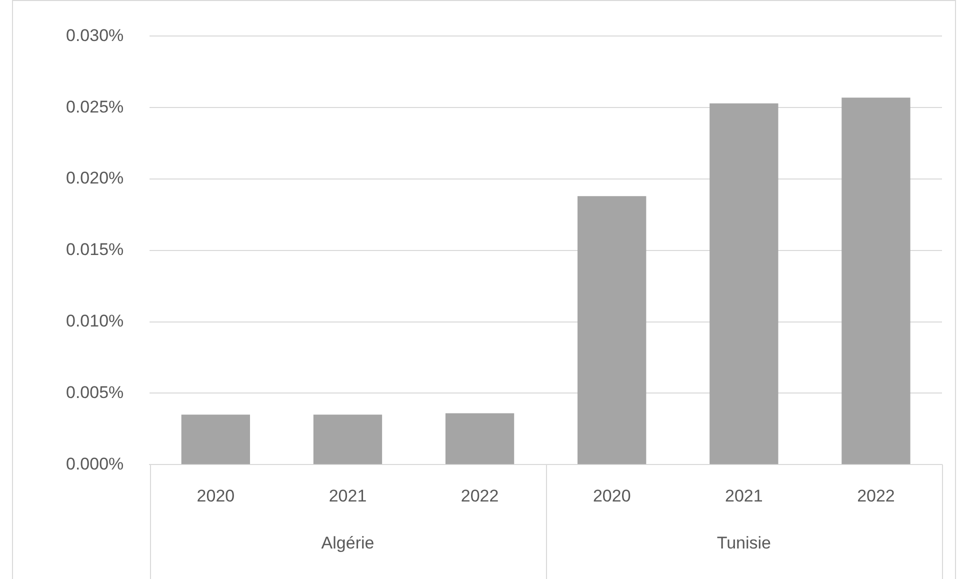 Image resolution: width=958 pixels, height=579 pixels. What do you see at coordinates (95, 106) in the screenshot?
I see `y-tick-label: 0.025%` at bounding box center [95, 106].